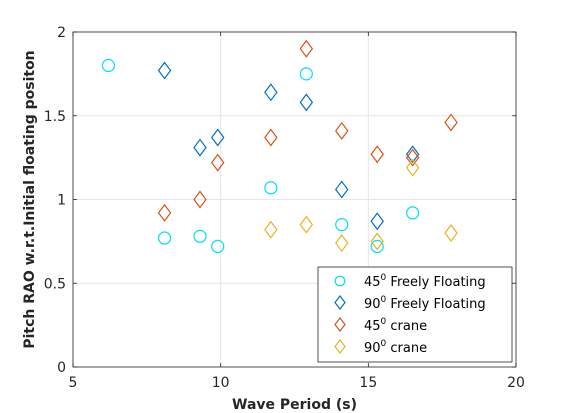 The width and height of the screenshot is (570, 413). Describe the element at coordinates (61, 368) in the screenshot. I see `y-tick-label: 0` at that location.